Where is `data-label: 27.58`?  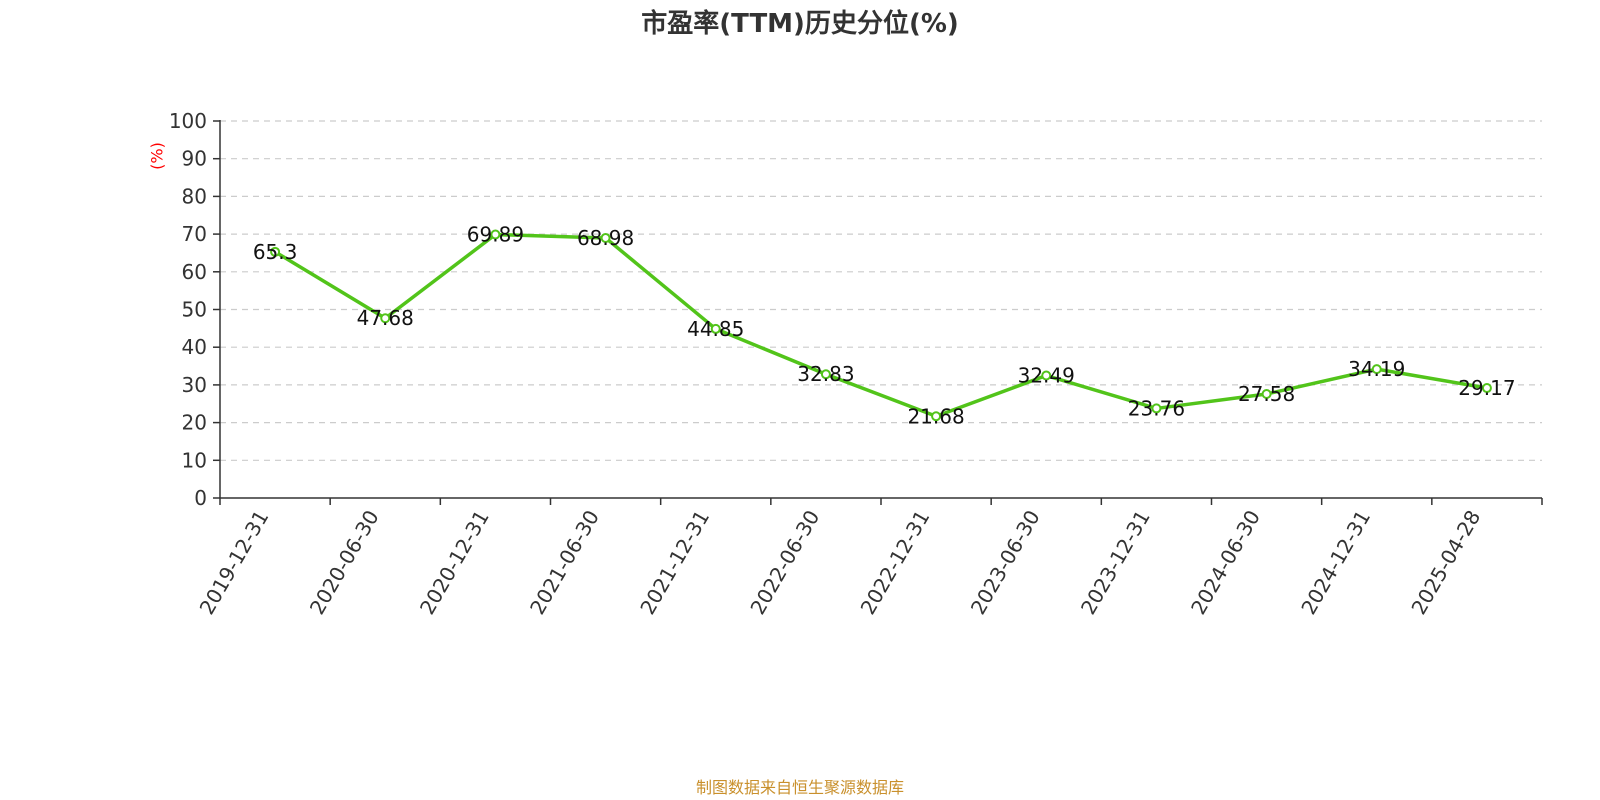 data-label: 27.58 is located at coordinates (1266, 394).